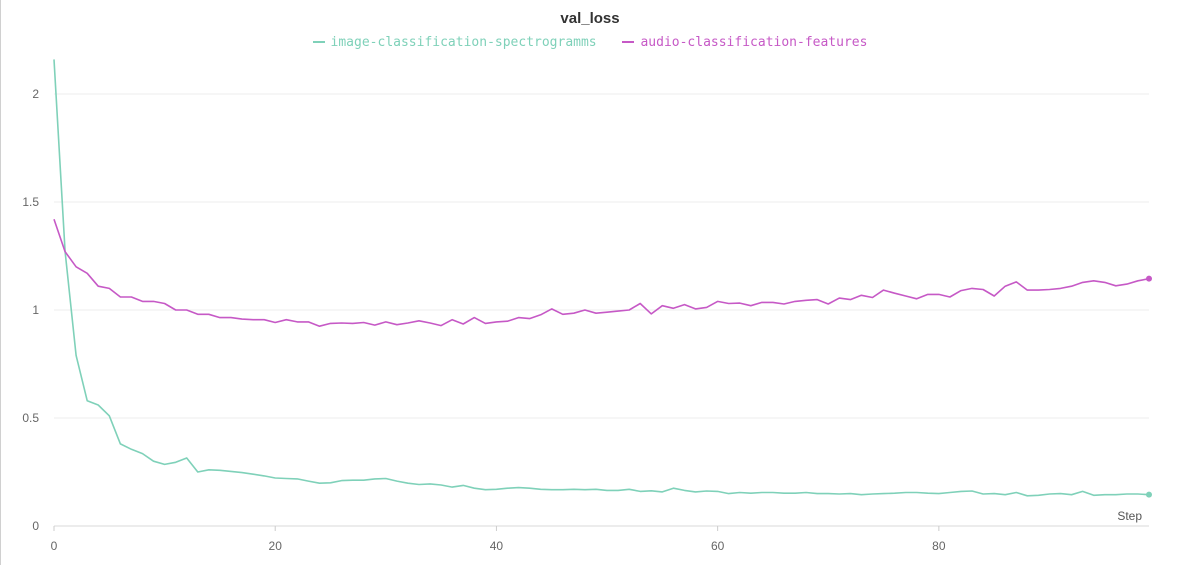  Describe the element at coordinates (939, 546) in the screenshot. I see `x-tick-label: 80` at that location.